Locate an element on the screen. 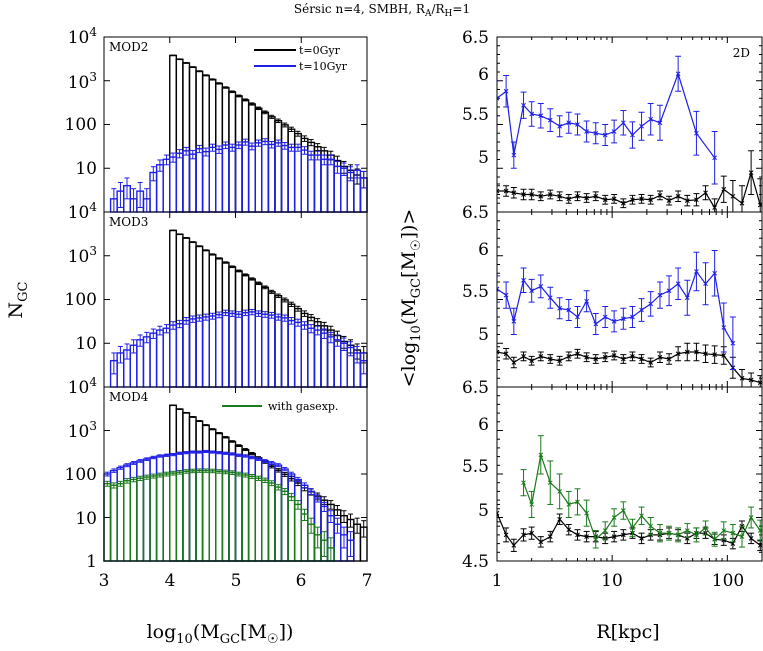 The width and height of the screenshot is (763, 651). series-line is located at coordinates (629, 189).